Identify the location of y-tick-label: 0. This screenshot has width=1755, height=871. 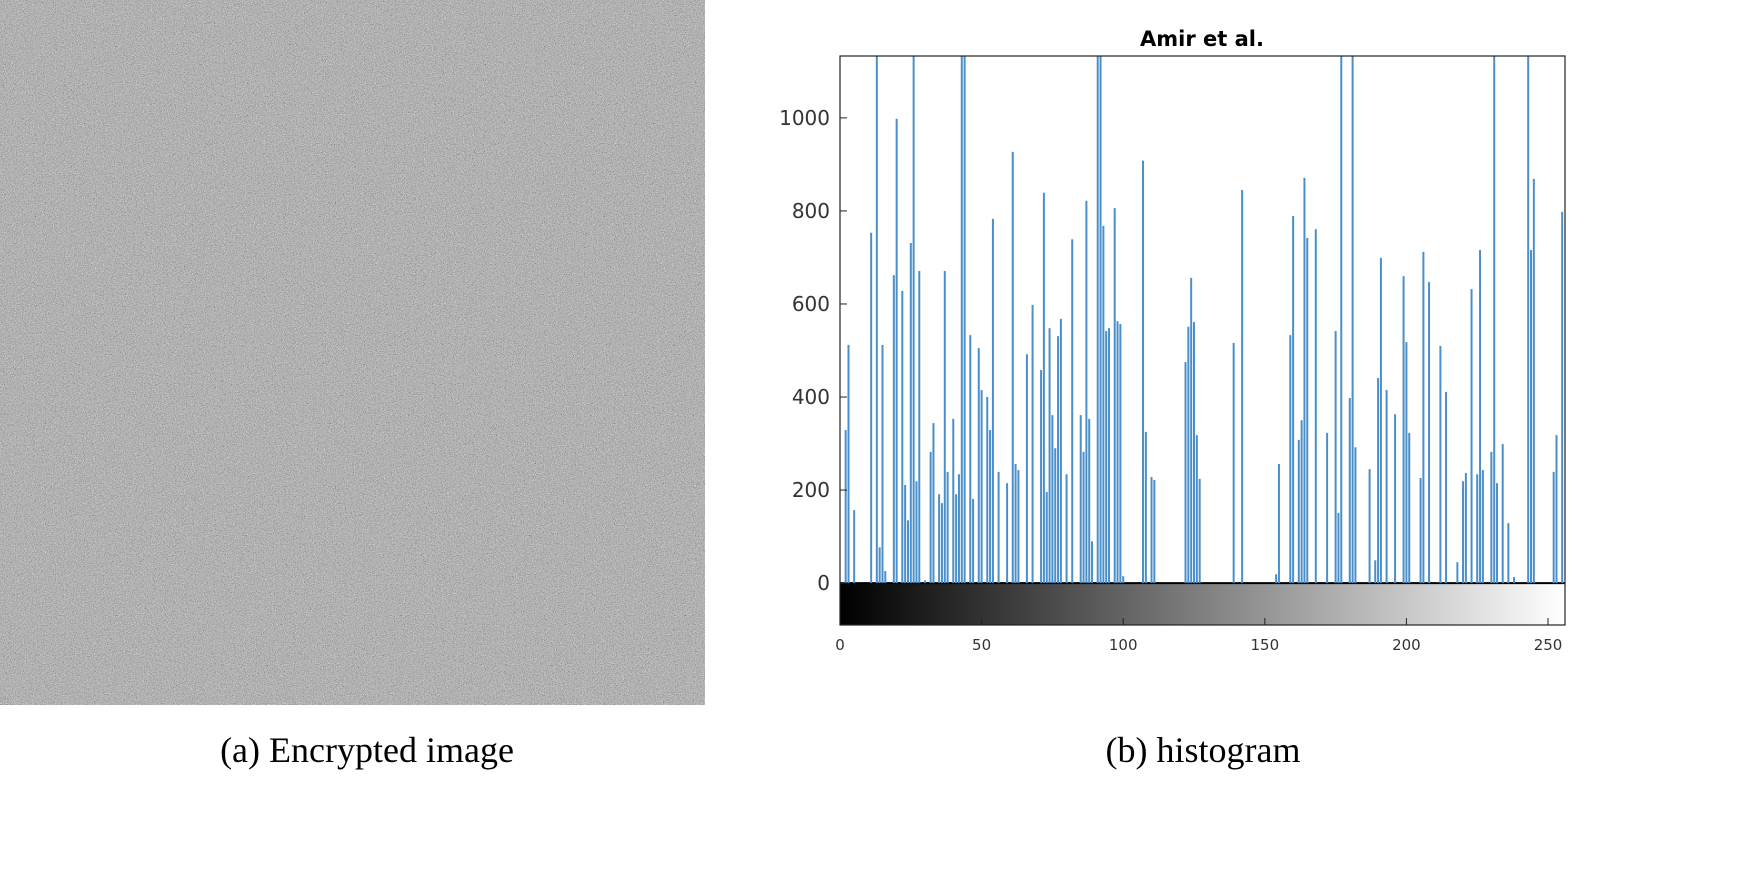
(823, 583).